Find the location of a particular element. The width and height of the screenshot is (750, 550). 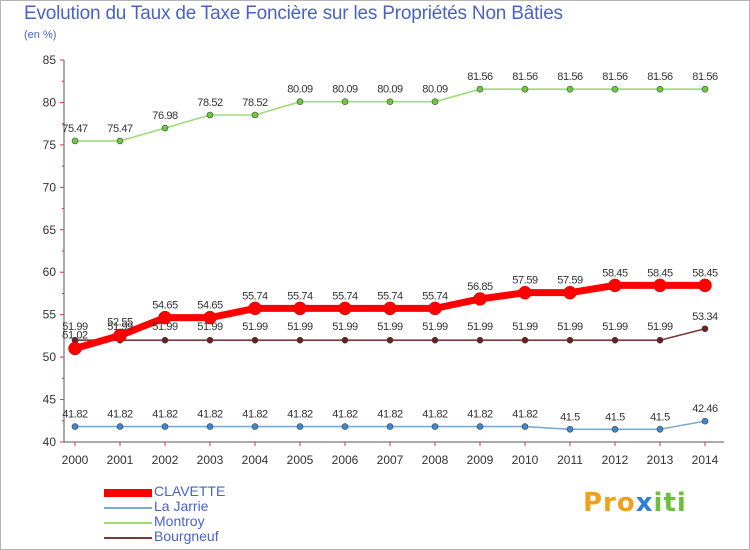

y-axis-unit-label: (en %) is located at coordinates (40, 35).